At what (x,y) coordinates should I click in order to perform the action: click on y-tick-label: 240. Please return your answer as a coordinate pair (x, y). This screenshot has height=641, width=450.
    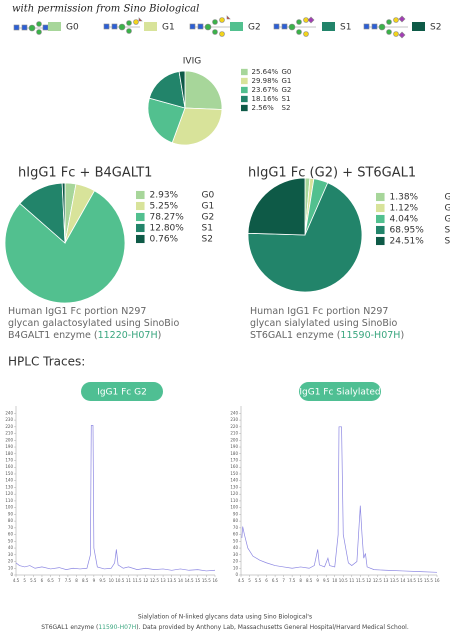
    Looking at the image, I should click on (9, 412).